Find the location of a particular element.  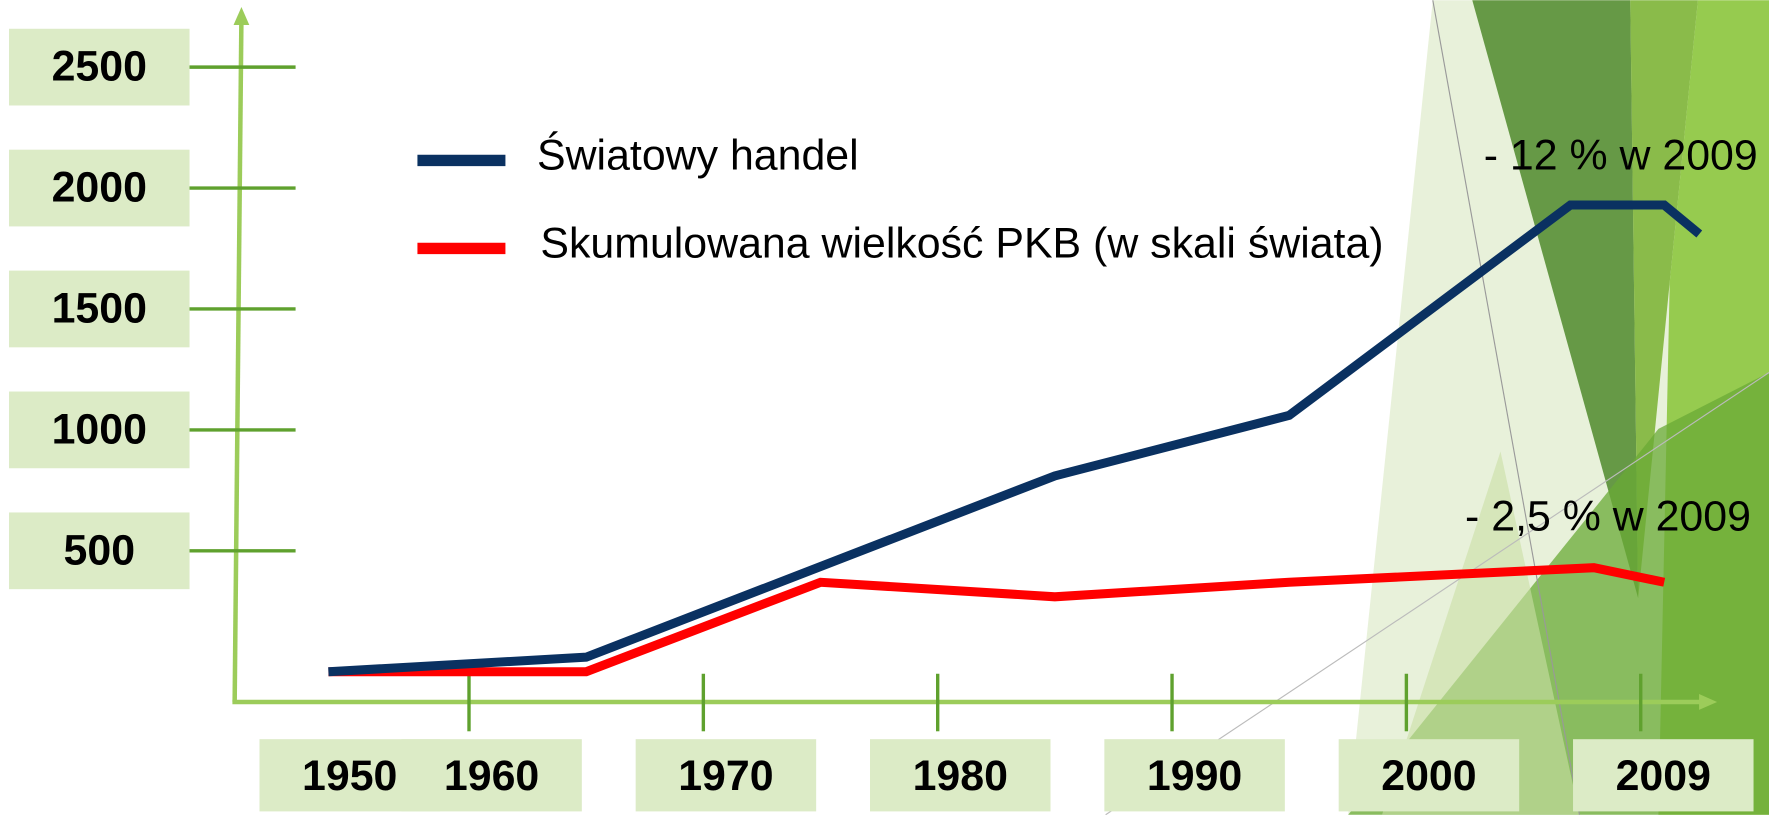

x-tick-label: 1980 is located at coordinates (960, 776).